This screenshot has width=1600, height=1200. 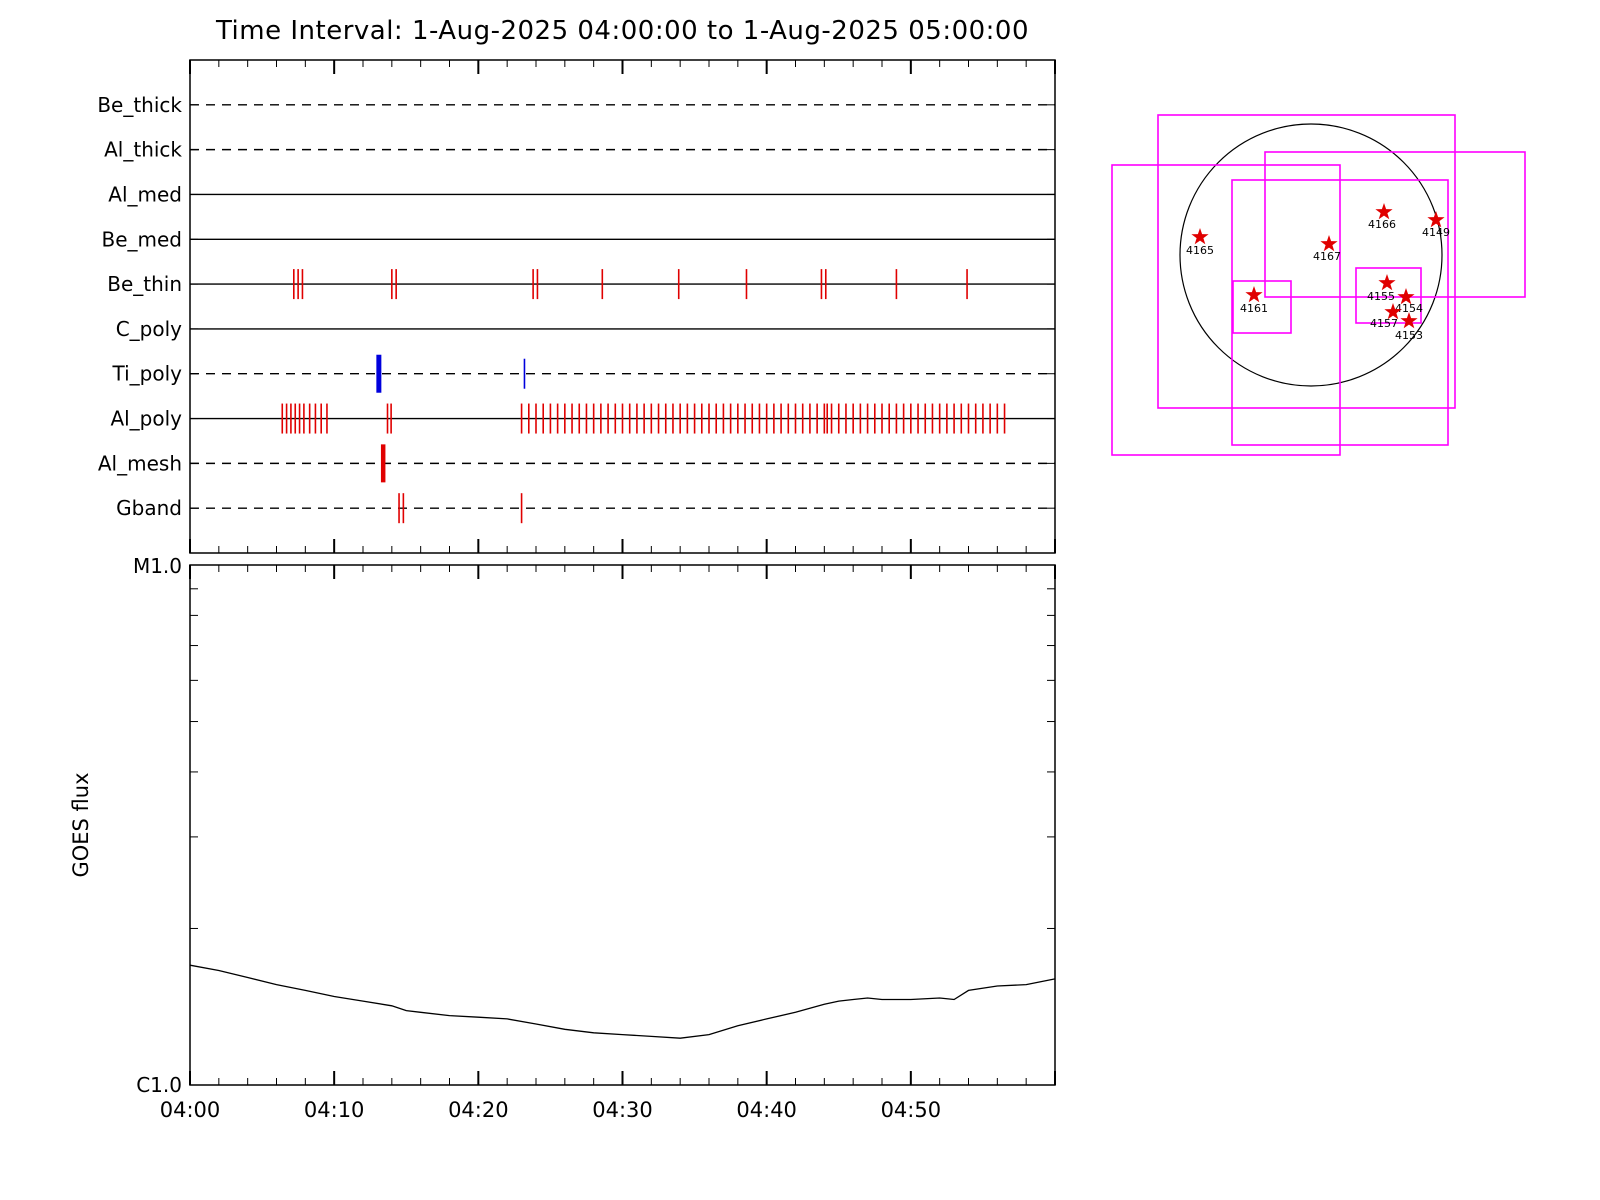 What do you see at coordinates (1254, 308) in the screenshot?
I see `active-region-label: 4161` at bounding box center [1254, 308].